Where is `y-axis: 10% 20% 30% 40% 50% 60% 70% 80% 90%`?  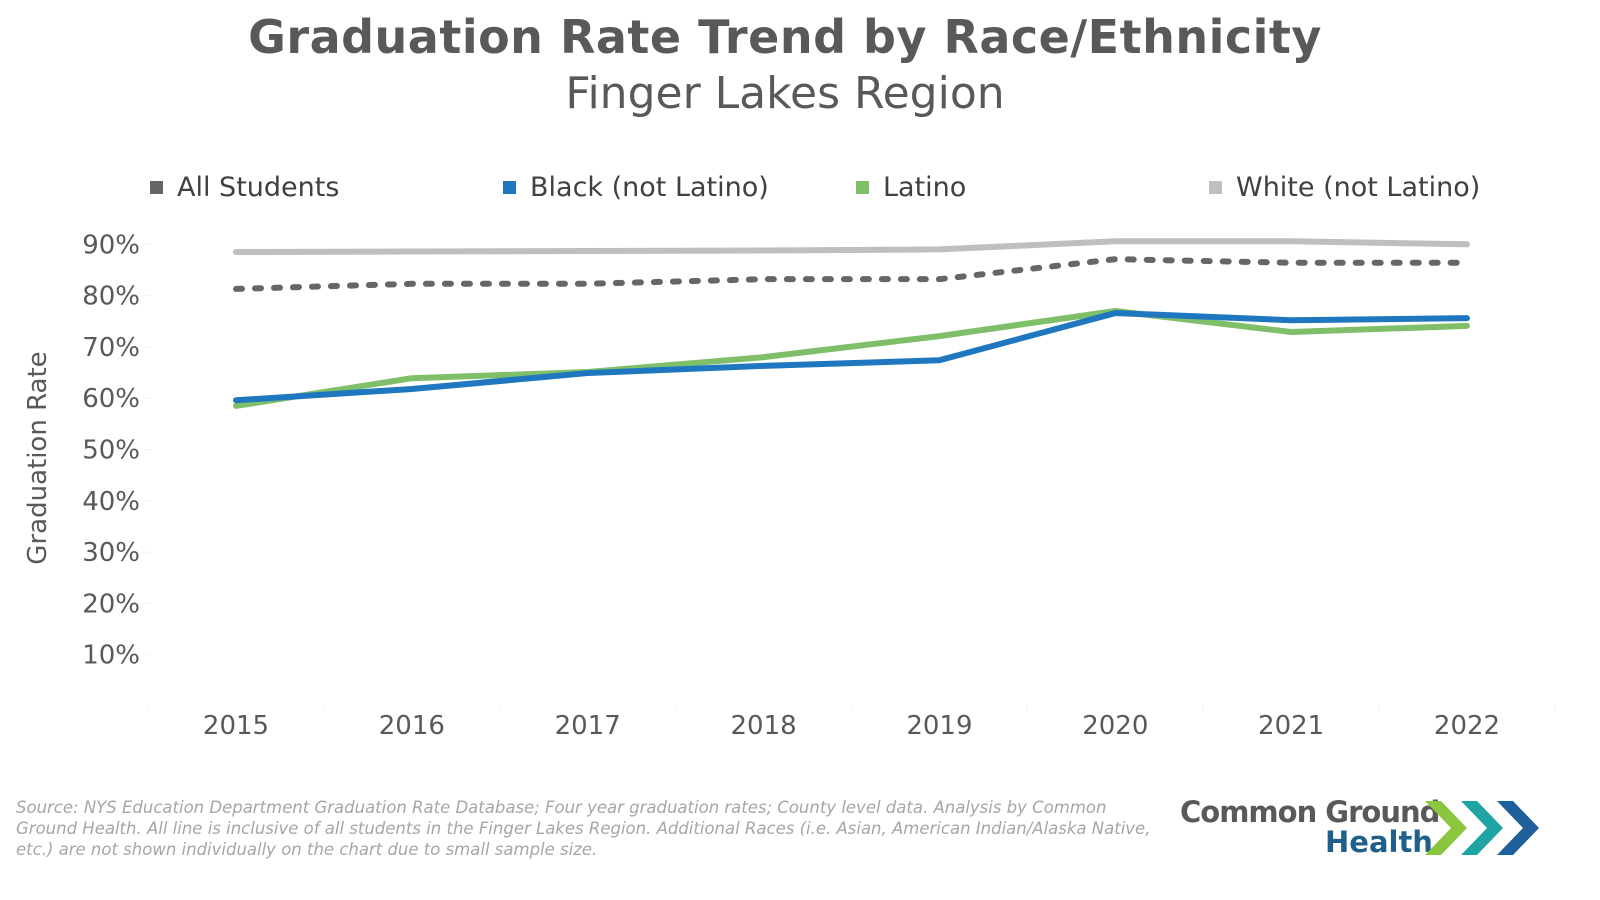
y-axis: 10% 20% 30% 40% 50% 60% 70% 80% 90% is located at coordinates (116, 450).